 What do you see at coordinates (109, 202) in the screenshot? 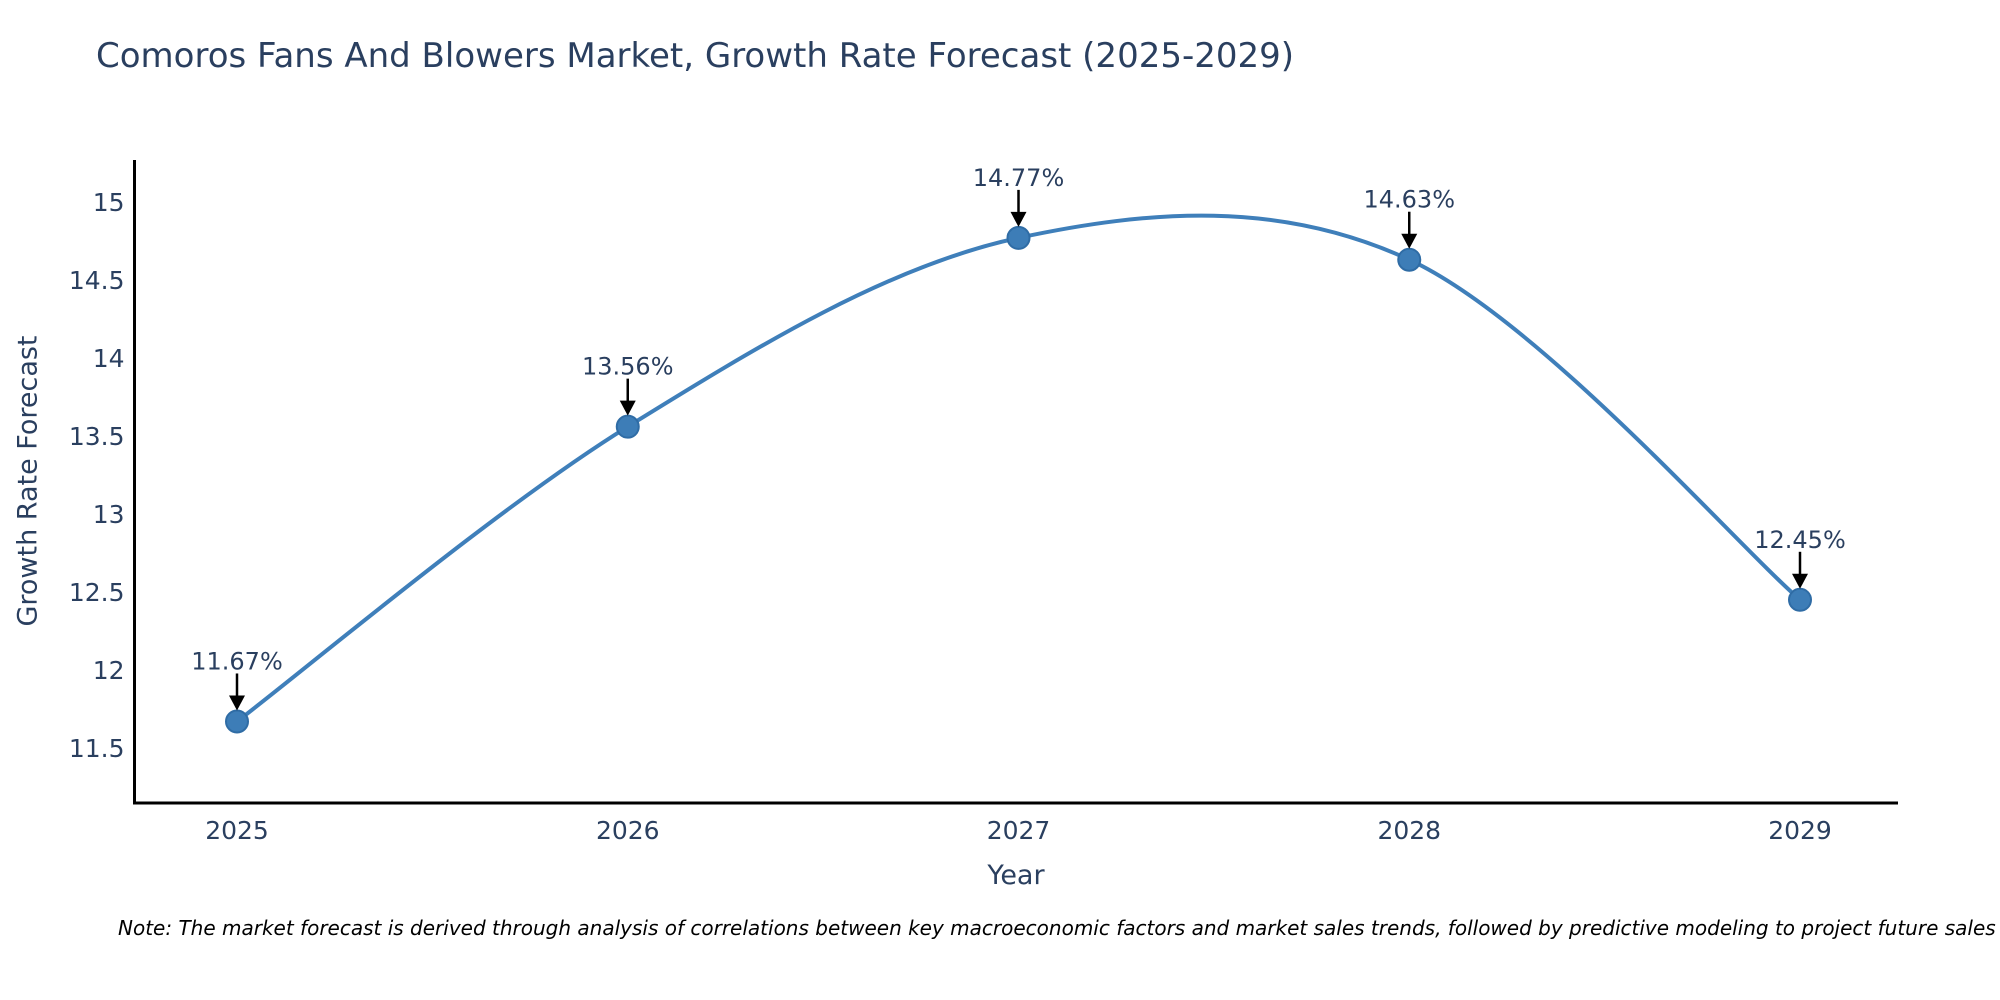
I see `y-tick-label: 15` at bounding box center [109, 202].